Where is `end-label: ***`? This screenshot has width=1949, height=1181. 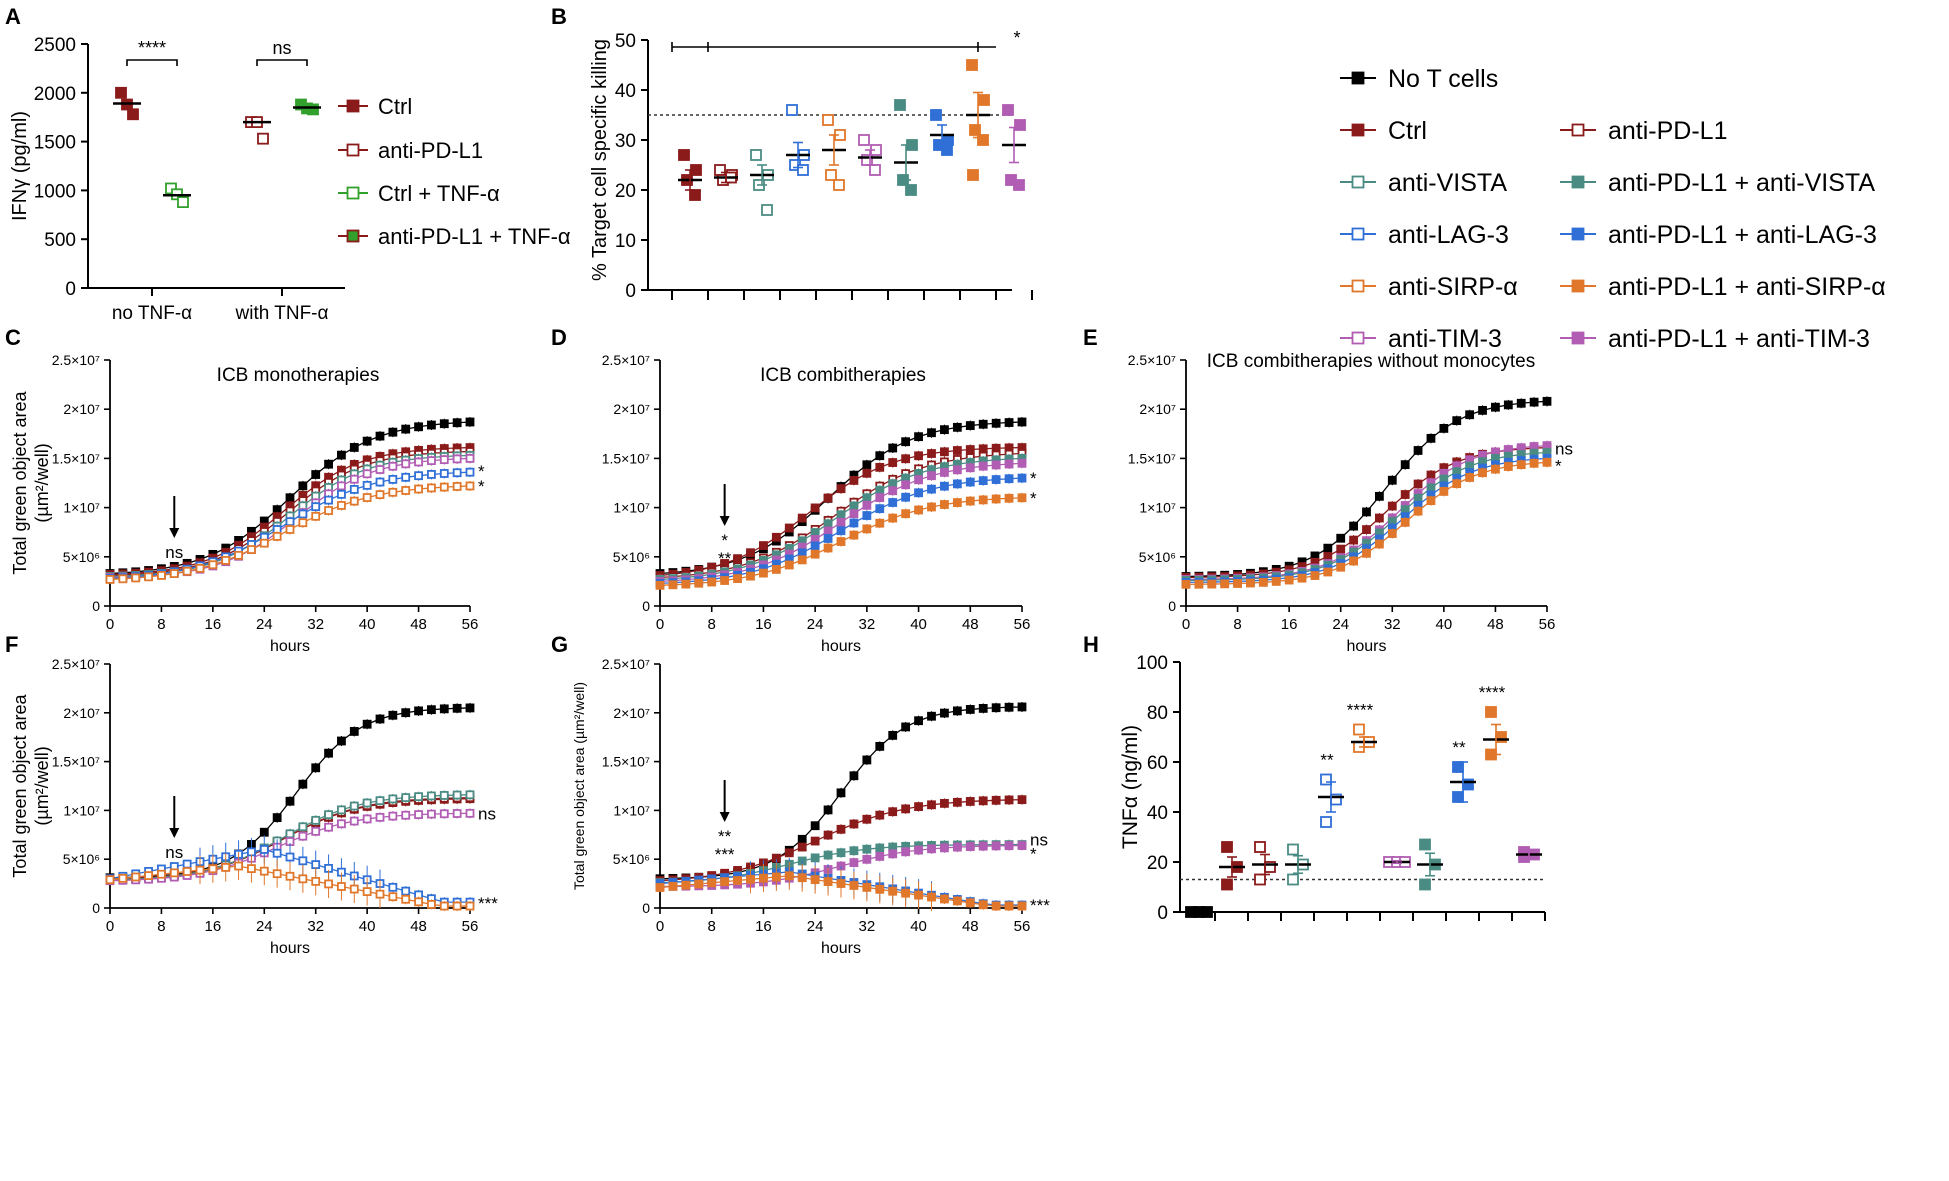
end-label: *** is located at coordinates (488, 903).